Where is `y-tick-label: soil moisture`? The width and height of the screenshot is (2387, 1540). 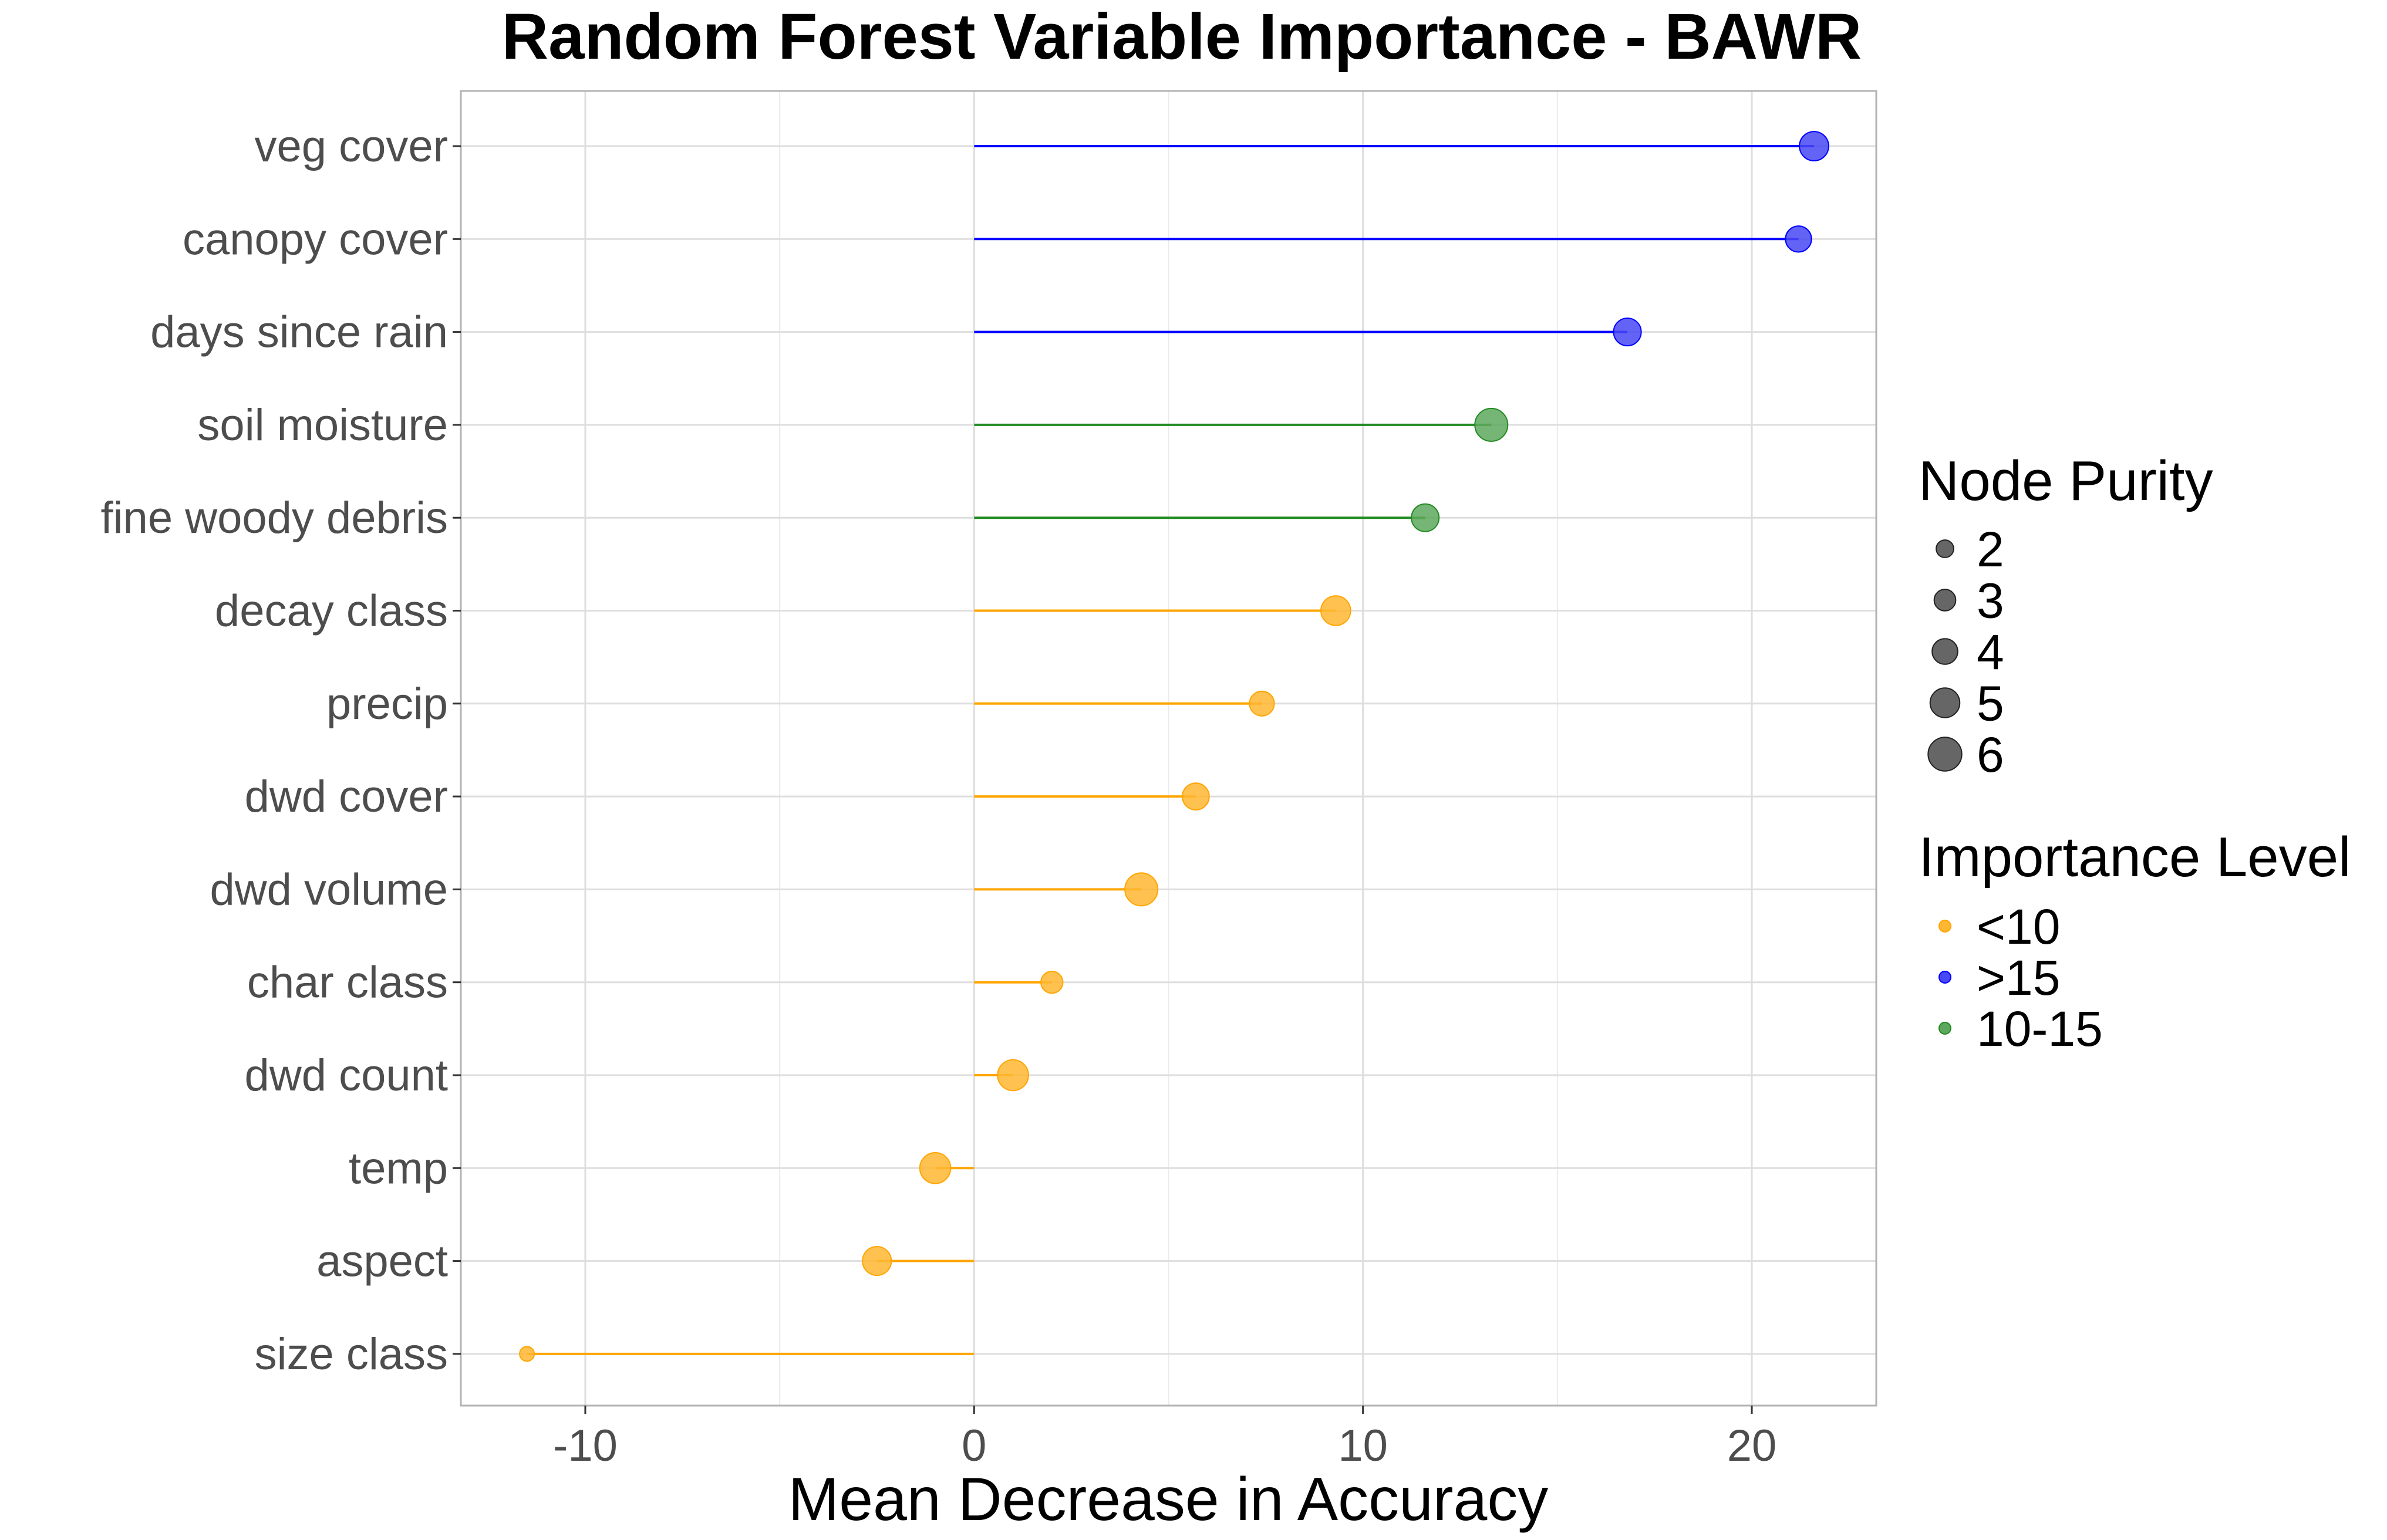
y-tick-label: soil moisture is located at coordinates (322, 425).